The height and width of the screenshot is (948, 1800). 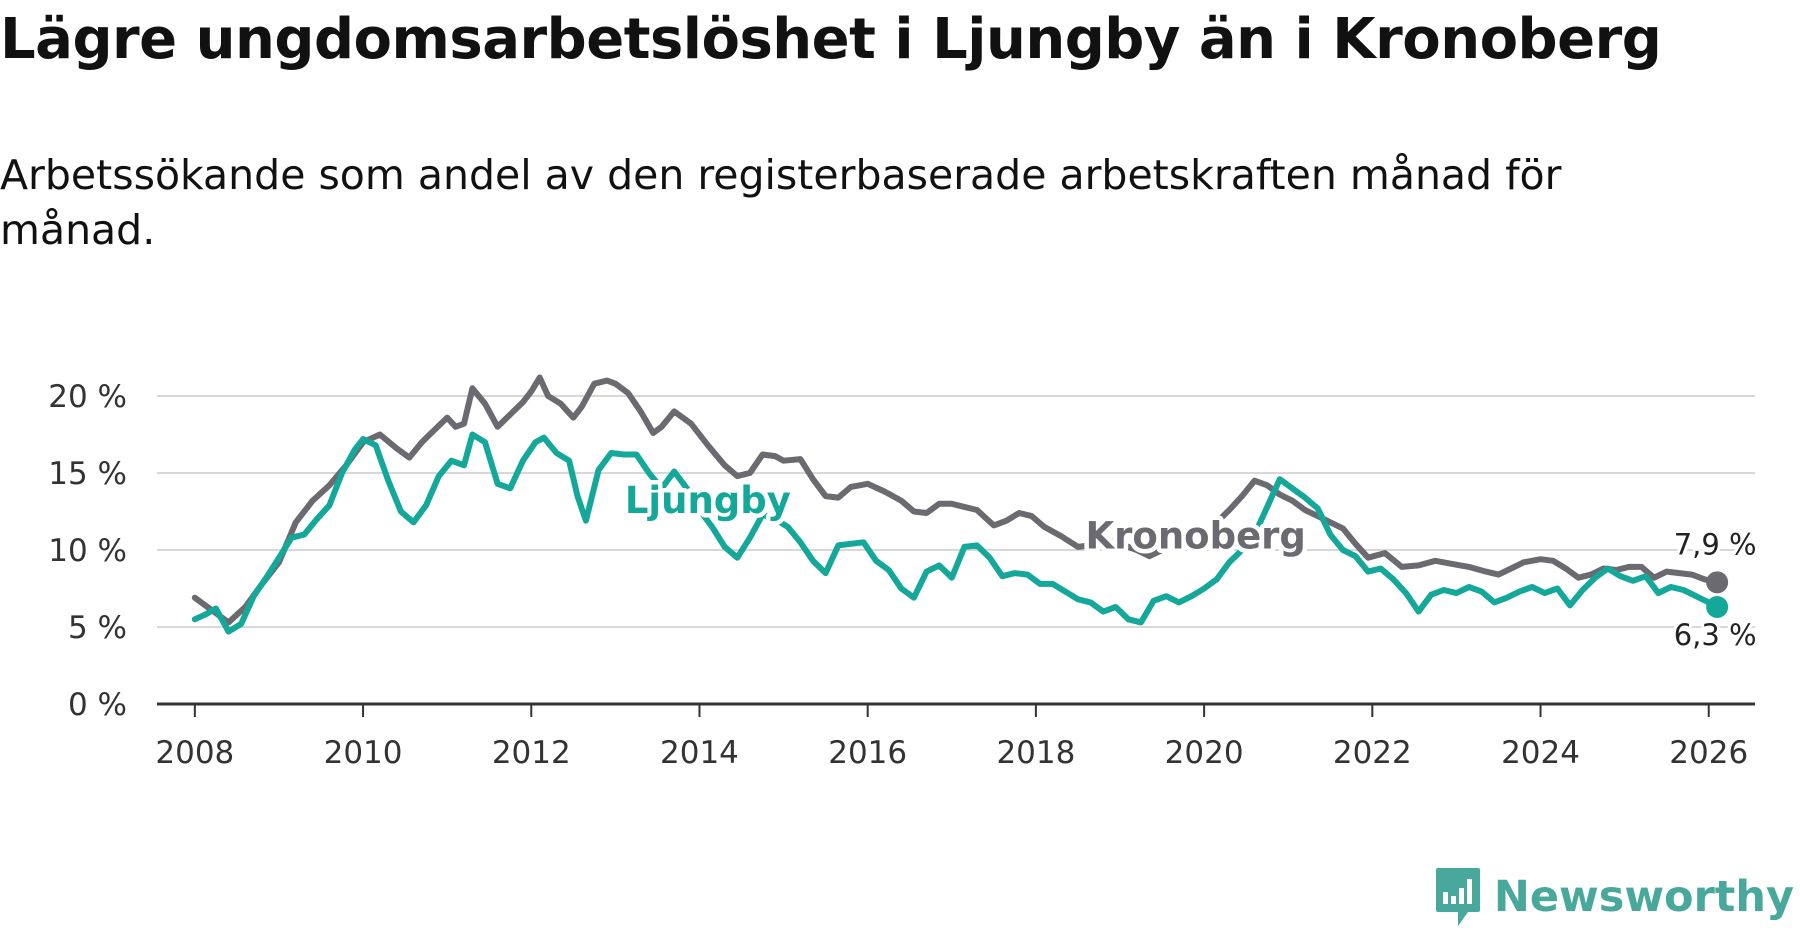 What do you see at coordinates (1372, 753) in the screenshot?
I see `x-tick-label: 2022` at bounding box center [1372, 753].